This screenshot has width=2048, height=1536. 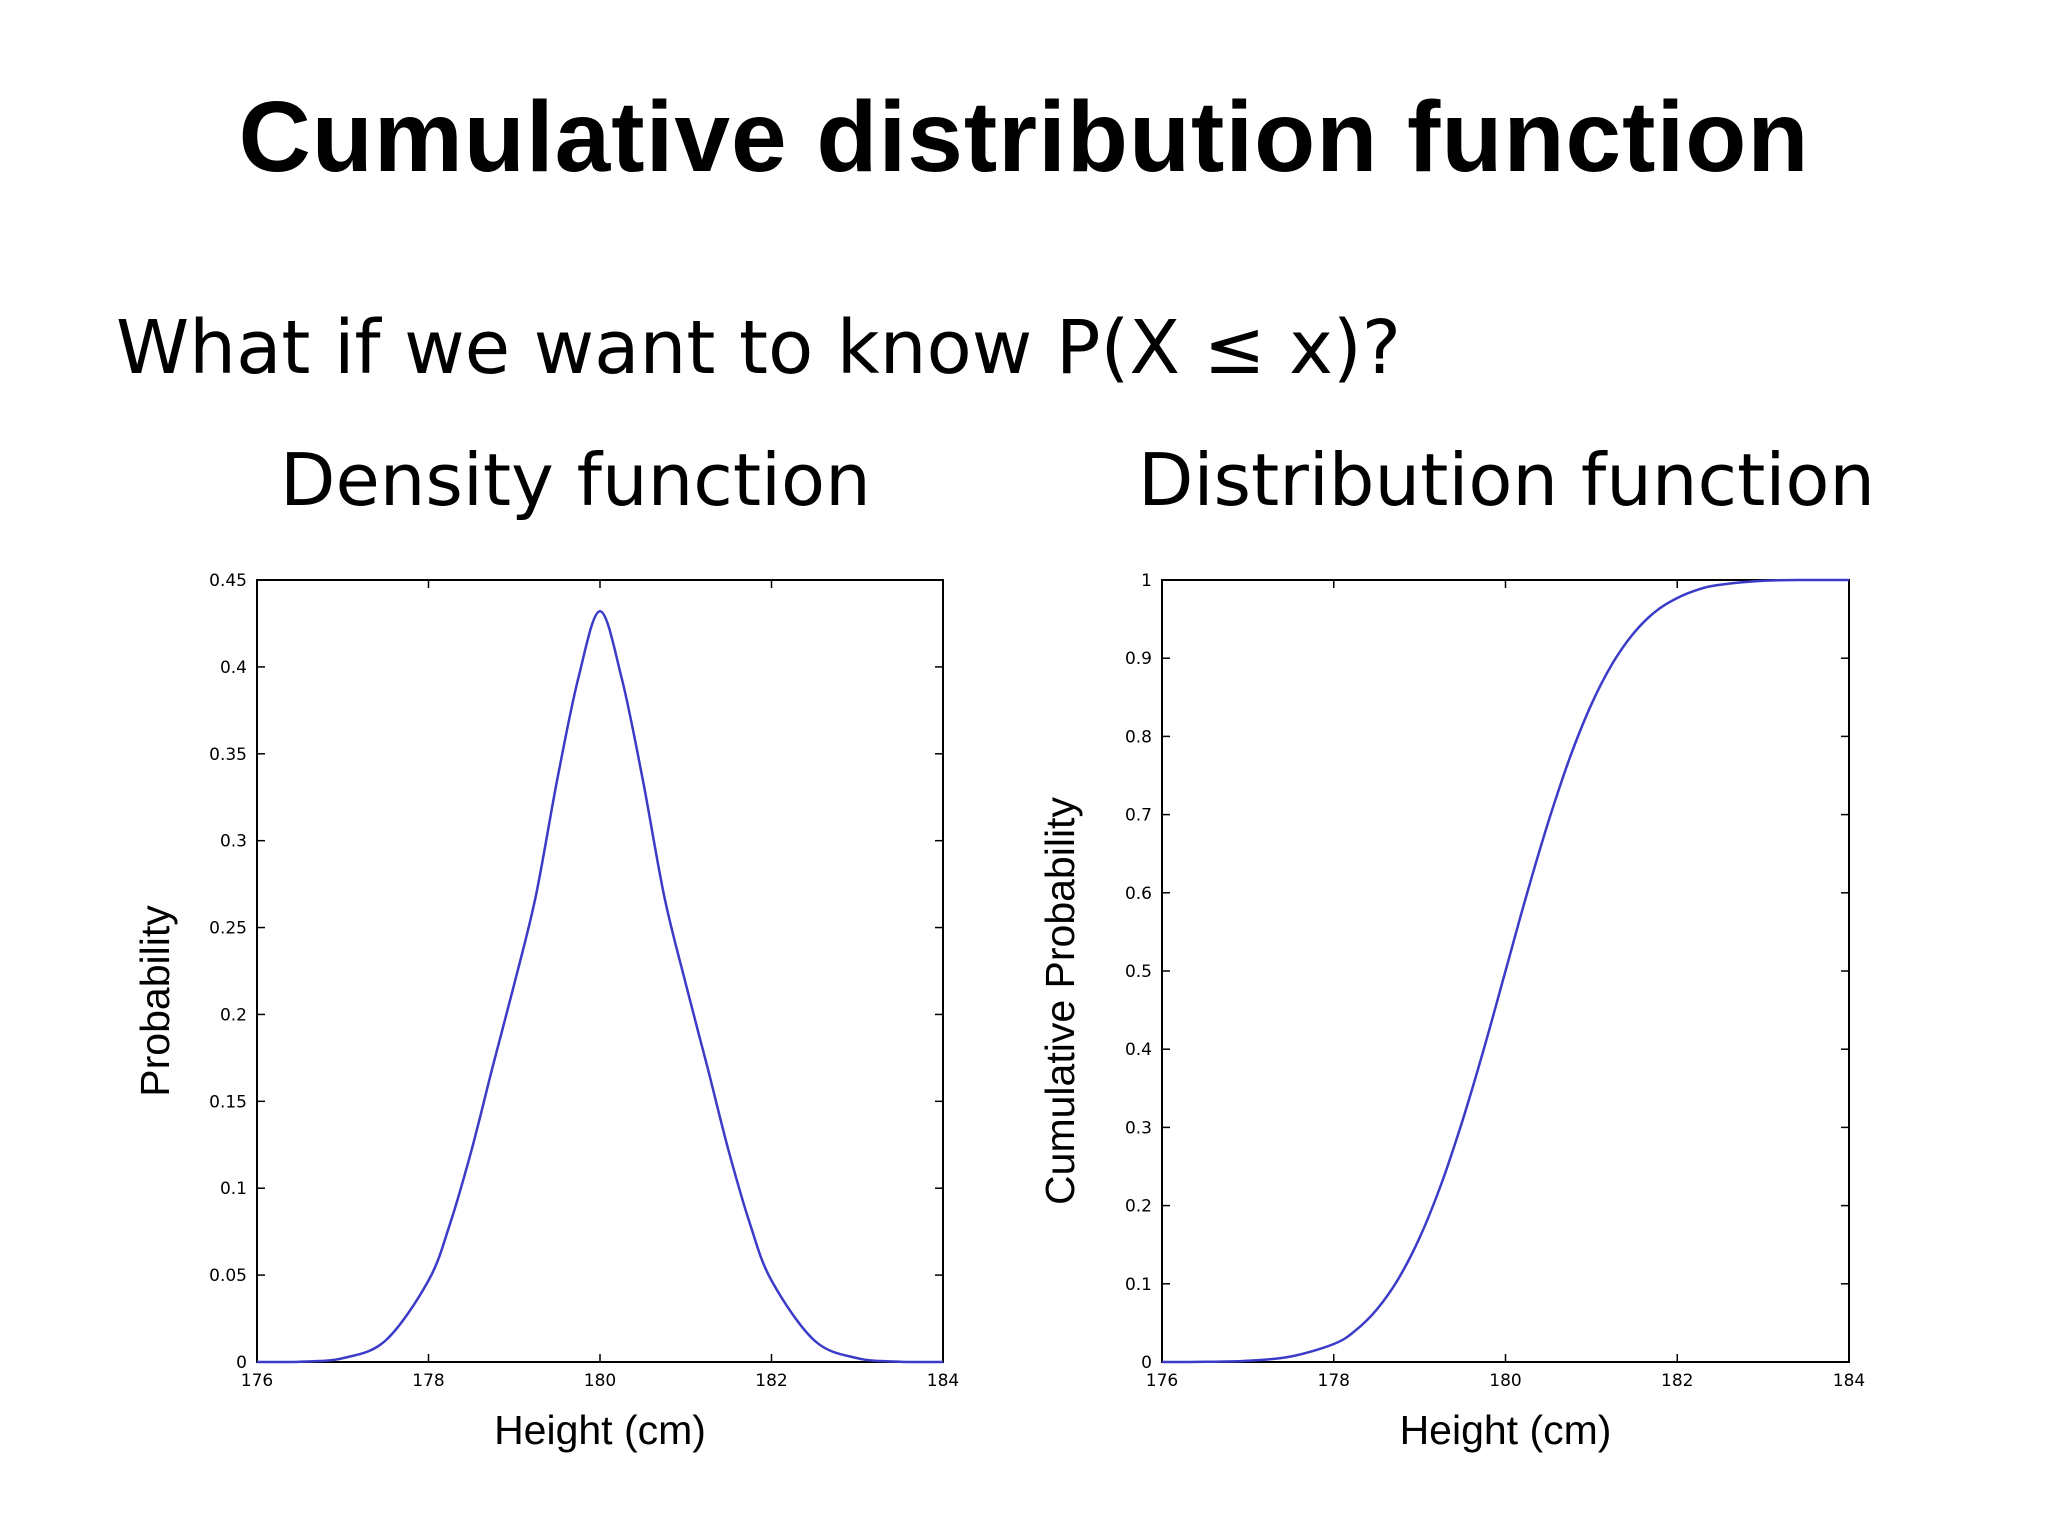 What do you see at coordinates (1138, 816) in the screenshot?
I see `cdf-y-tick-label: 0.7` at bounding box center [1138, 816].